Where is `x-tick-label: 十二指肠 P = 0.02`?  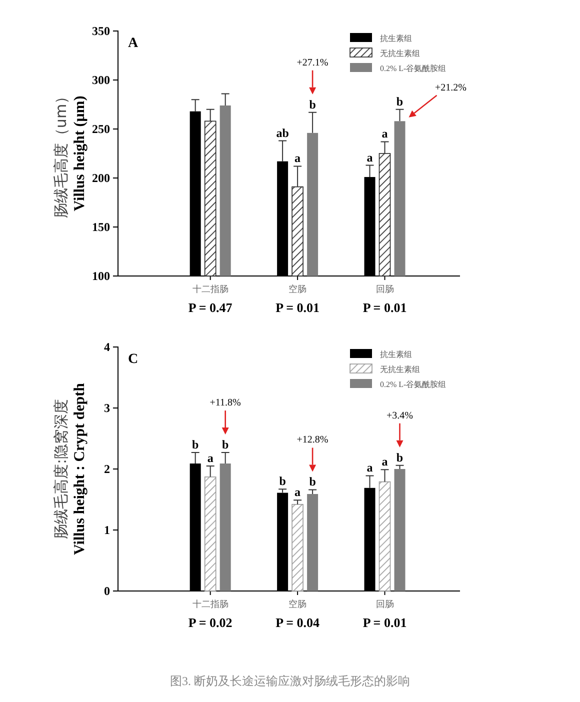
x-tick-label: 十二指肠 P = 0.02 is located at coordinates (210, 614).